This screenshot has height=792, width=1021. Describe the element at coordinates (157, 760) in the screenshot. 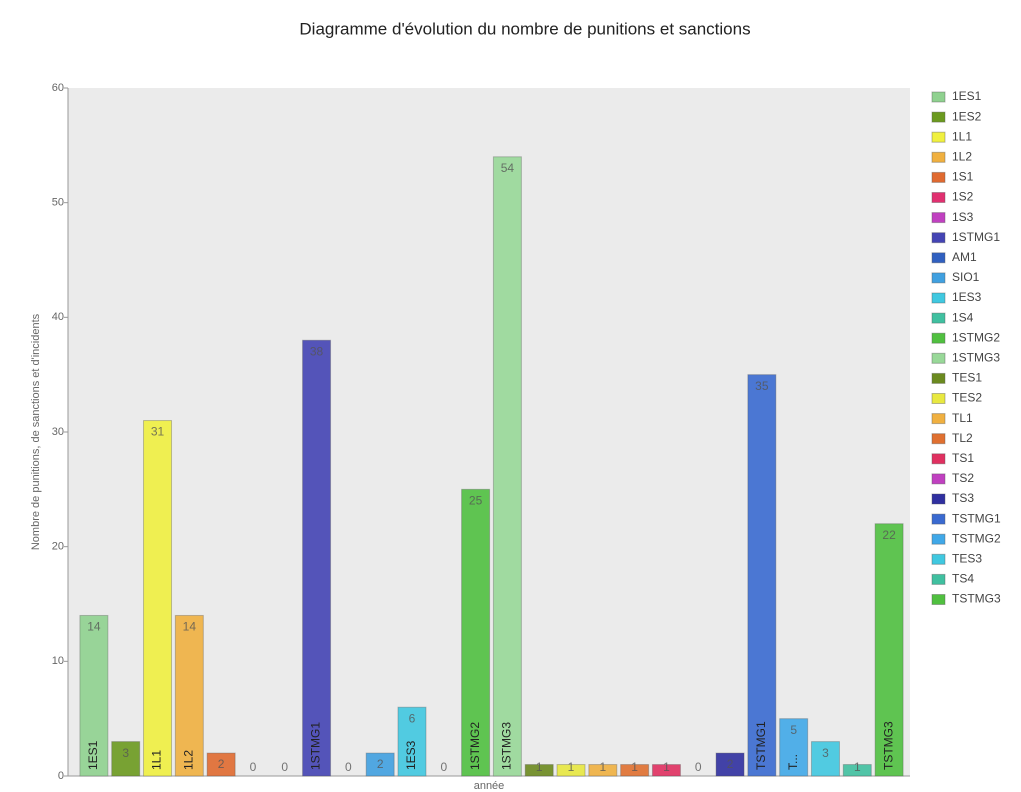

I see `bar-category-label: 1L1` at that location.